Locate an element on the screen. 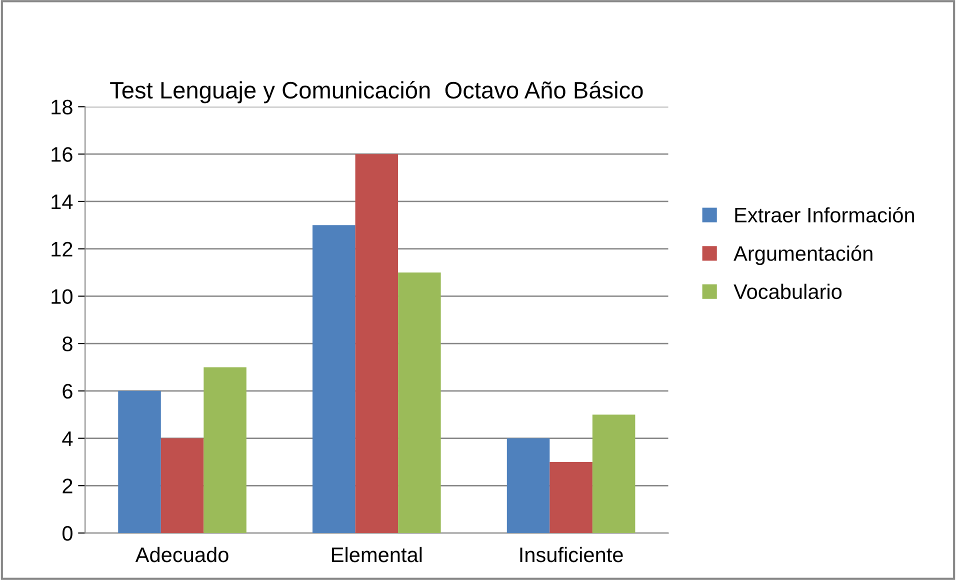 The height and width of the screenshot is (580, 956). y-tick-label: 16 is located at coordinates (62, 154).